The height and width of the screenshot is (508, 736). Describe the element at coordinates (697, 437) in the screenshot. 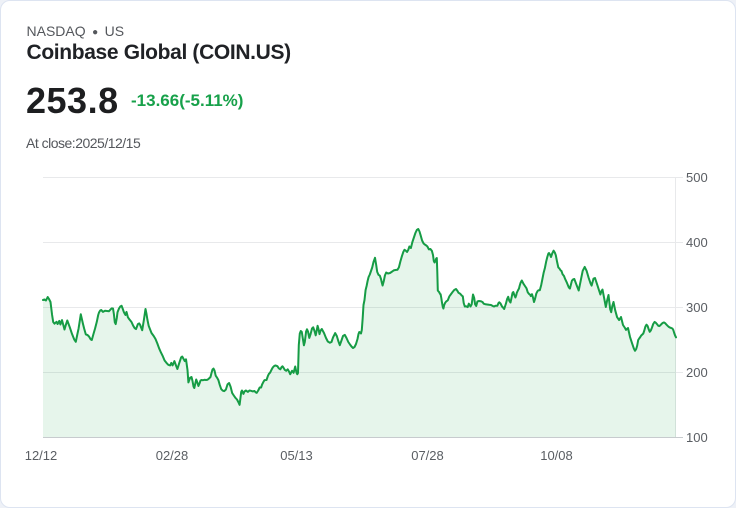

I see `svg-text: 100` at that location.